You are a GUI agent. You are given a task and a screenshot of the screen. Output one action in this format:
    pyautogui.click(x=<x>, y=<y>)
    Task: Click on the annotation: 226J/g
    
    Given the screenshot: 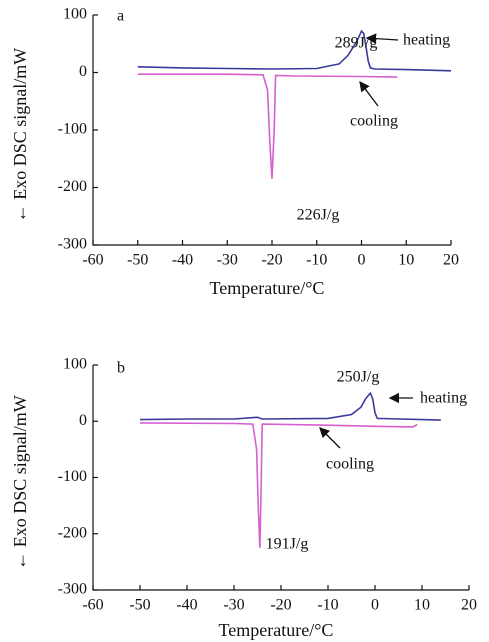 What is the action you would take?
    pyautogui.click(x=318, y=215)
    